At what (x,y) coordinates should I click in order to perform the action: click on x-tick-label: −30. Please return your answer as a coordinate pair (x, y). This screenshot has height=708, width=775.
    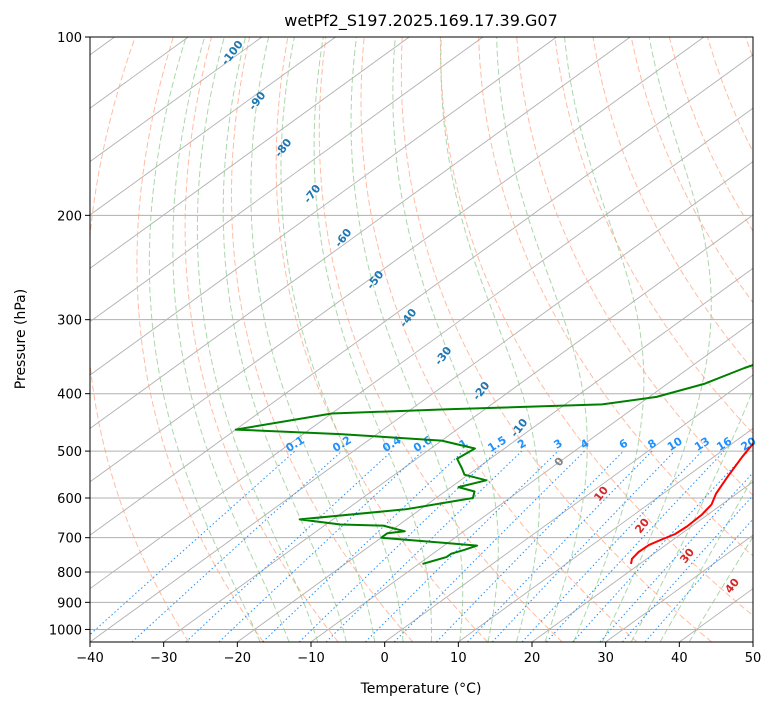
    Looking at the image, I should click on (163, 658).